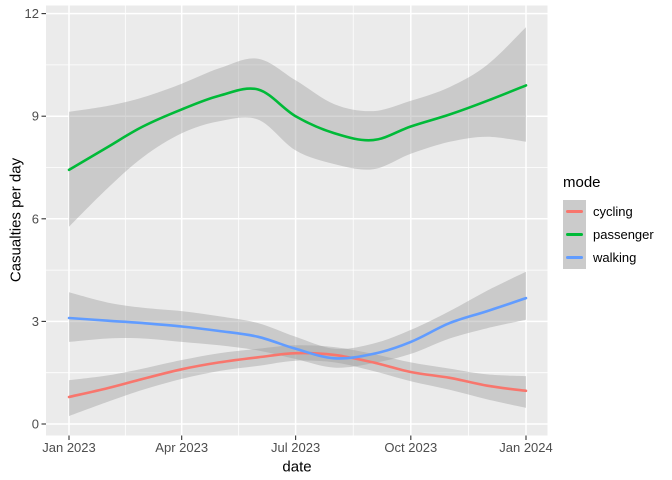 Image resolution: width=672 pixels, height=480 pixels. Describe the element at coordinates (35, 321) in the screenshot. I see `y-tick-label: 3` at that location.